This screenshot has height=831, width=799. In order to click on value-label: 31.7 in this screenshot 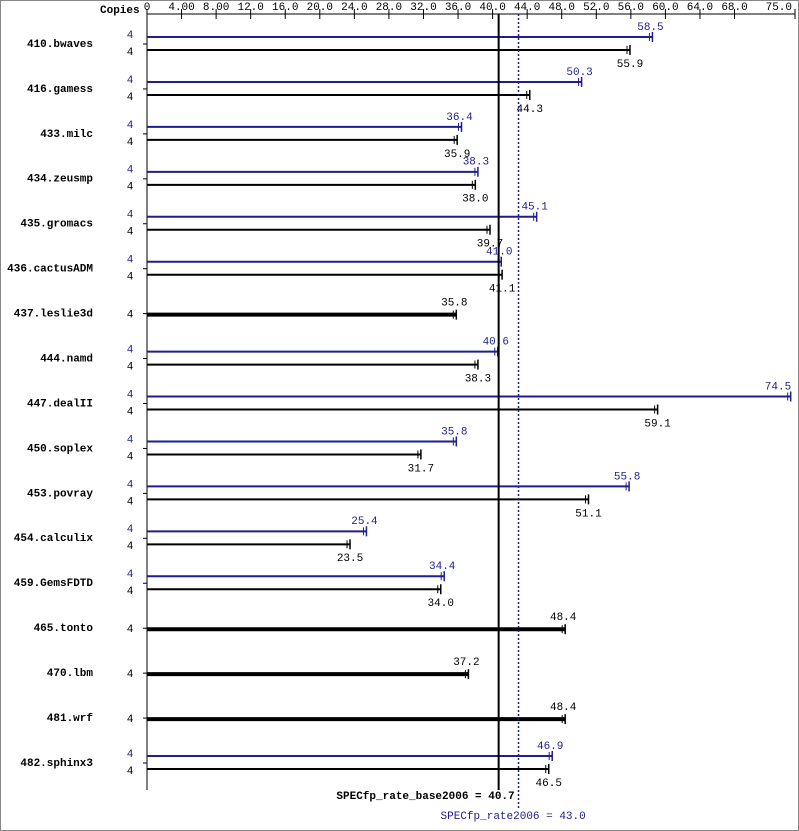, I will do `click(421, 469)`.